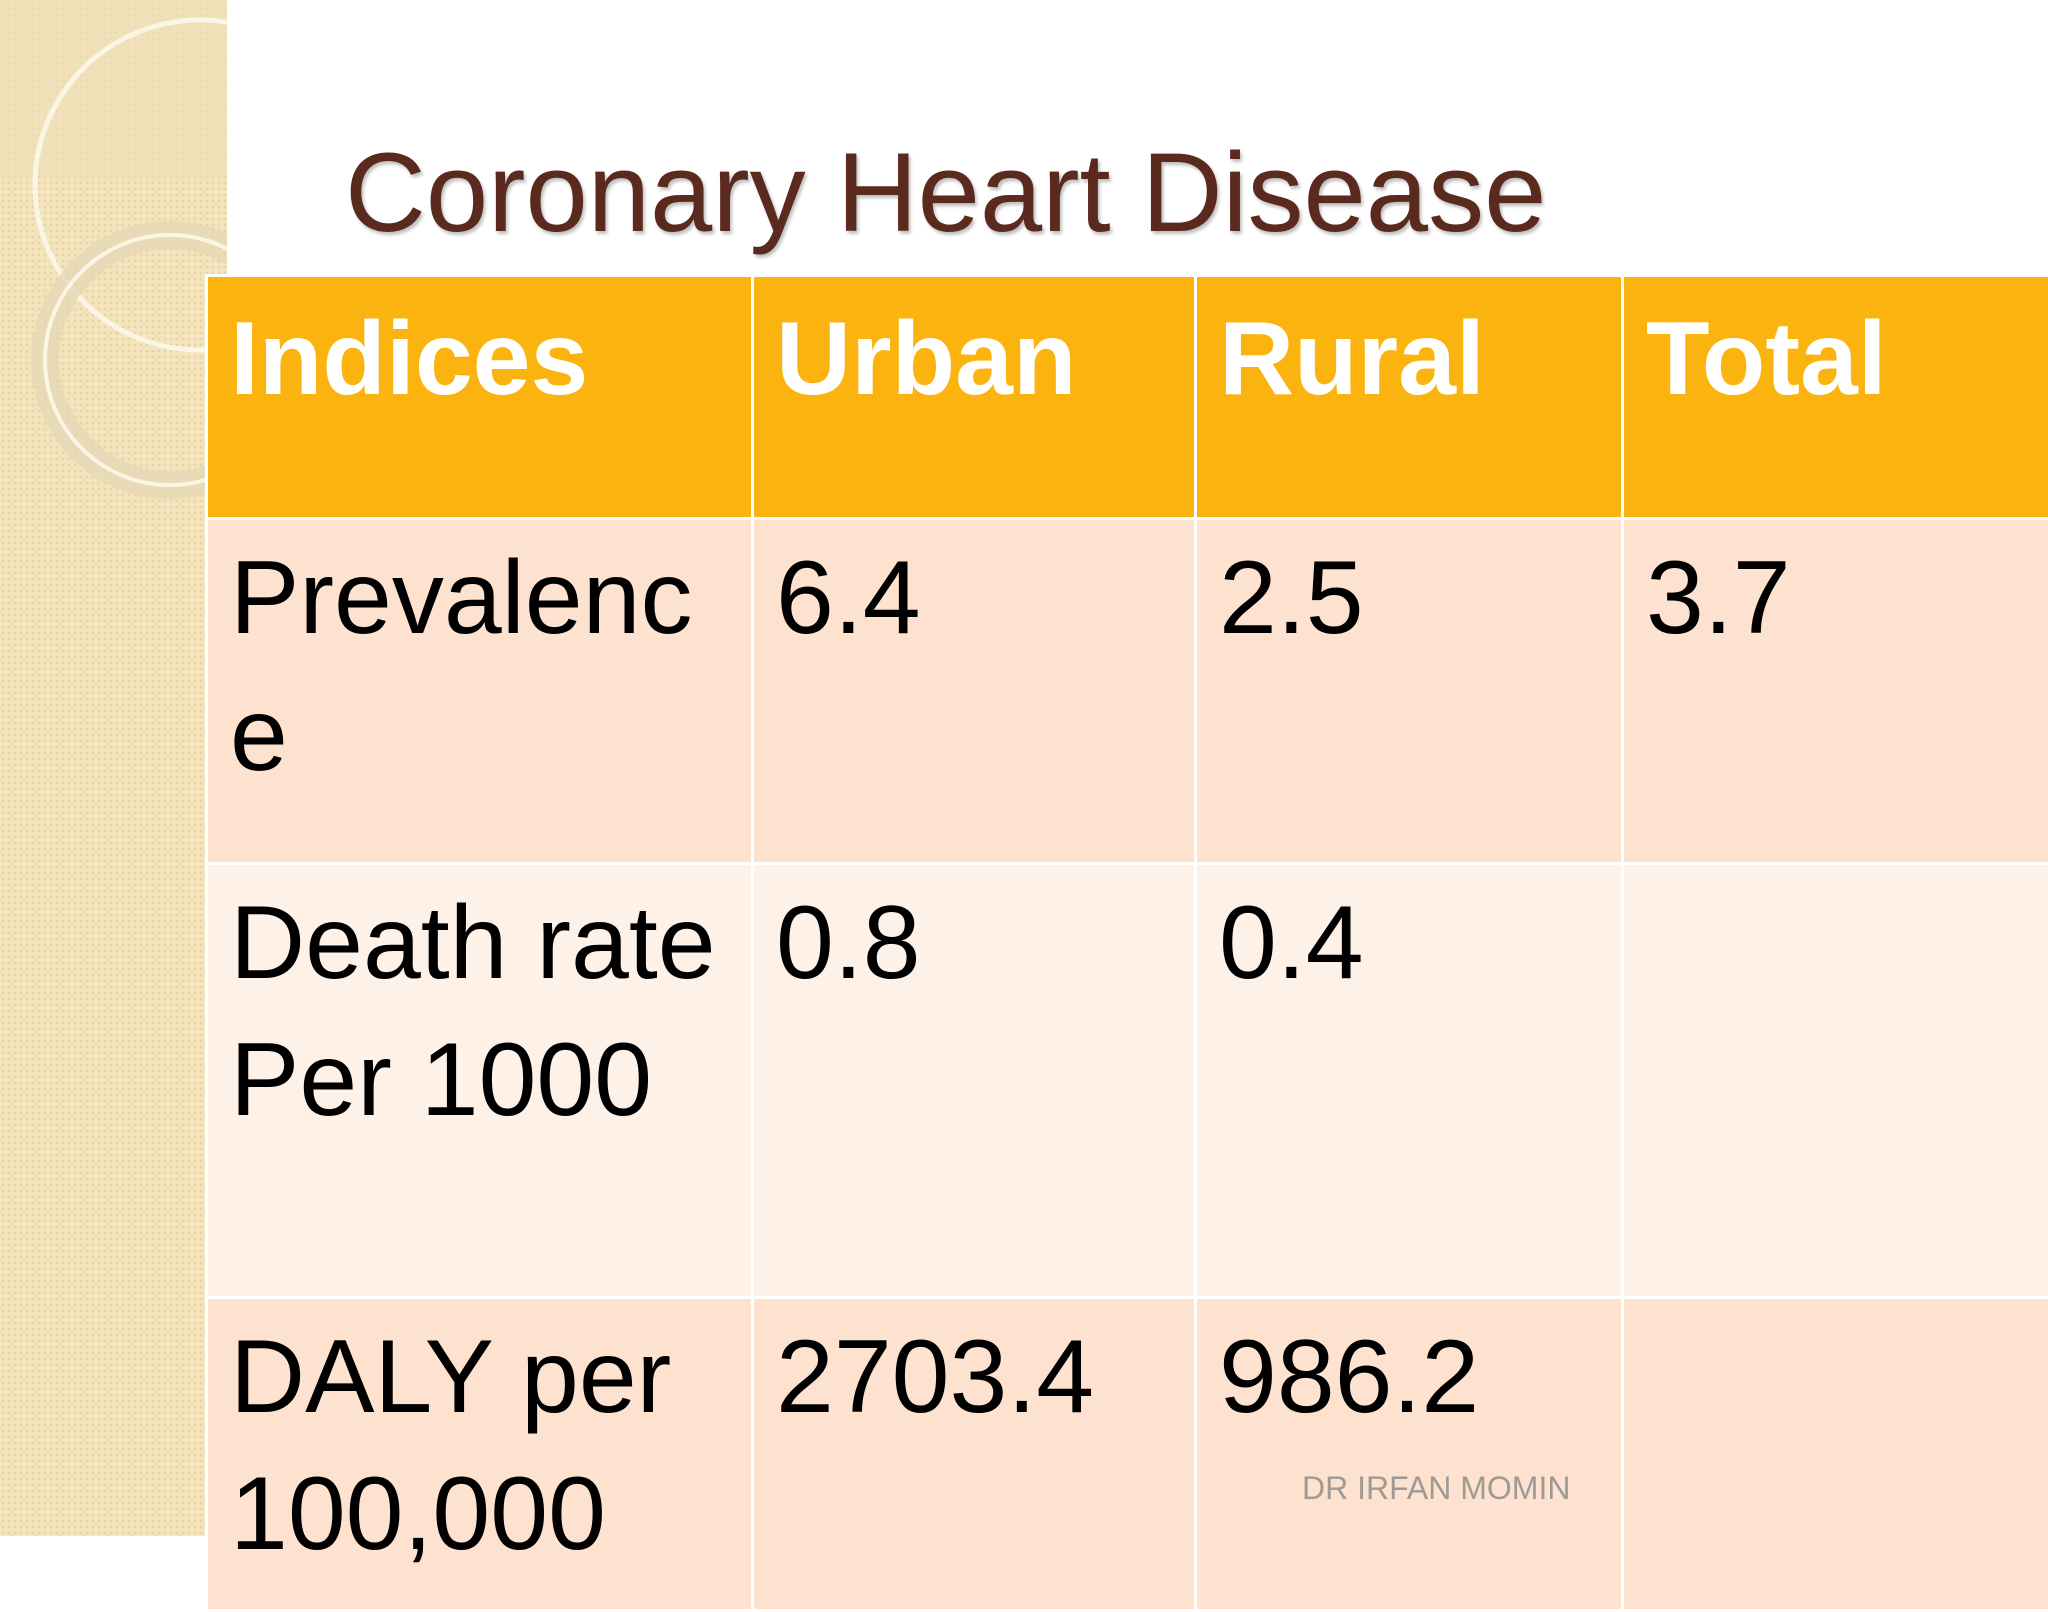  Describe the element at coordinates (974, 1454) in the screenshot. I see `table-cell: 2703.4` at that location.